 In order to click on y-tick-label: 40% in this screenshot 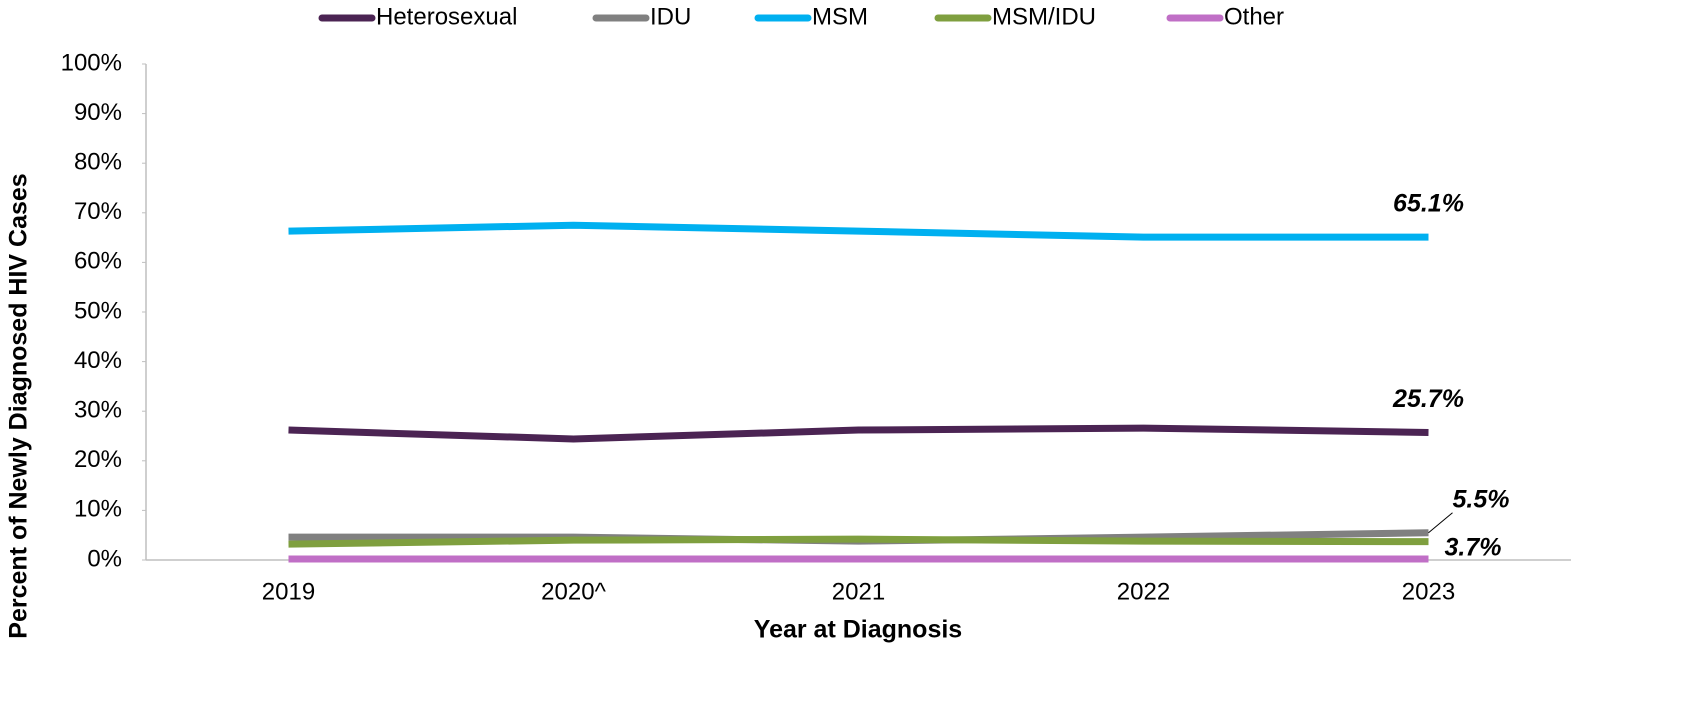, I will do `click(98, 360)`.